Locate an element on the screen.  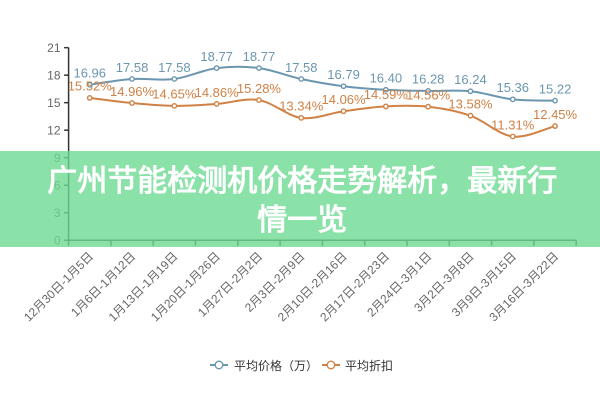
svg-text: 14.96% is located at coordinates (132, 91).